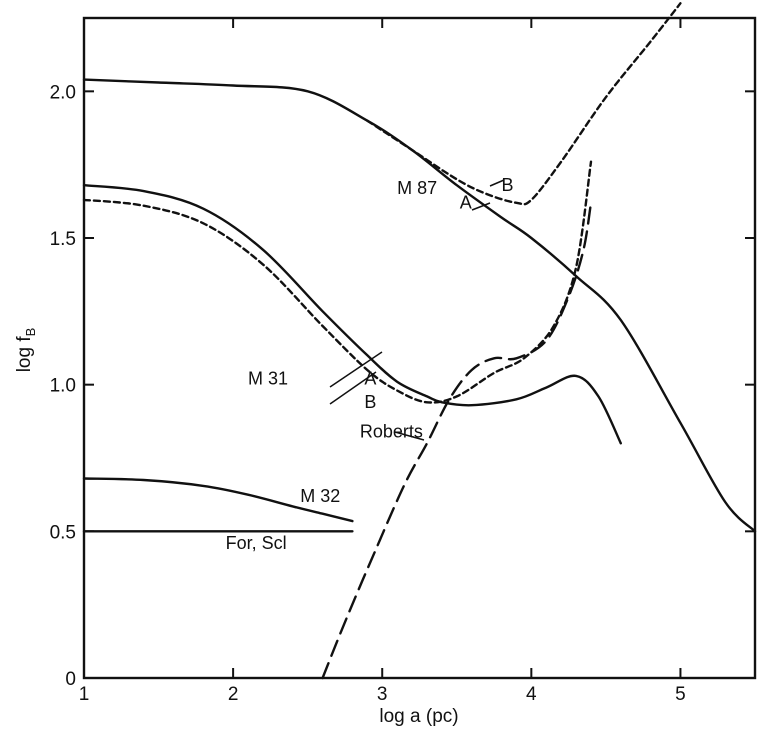 Image resolution: width=771 pixels, height=747 pixels. Describe the element at coordinates (481, 206) in the screenshot. I see `leader-m87-a` at that location.